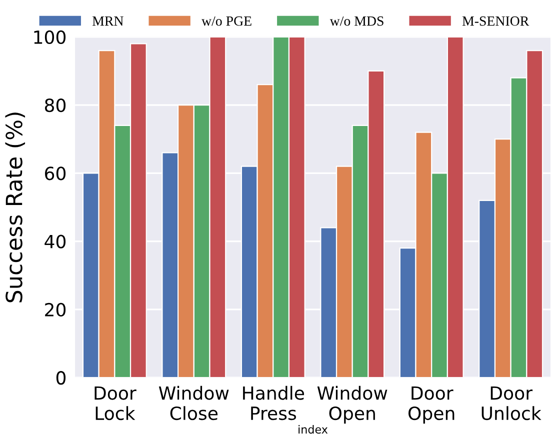 The image size is (556, 434). Describe the element at coordinates (108, 21) in the screenshot. I see `legend-label: MRN` at that location.